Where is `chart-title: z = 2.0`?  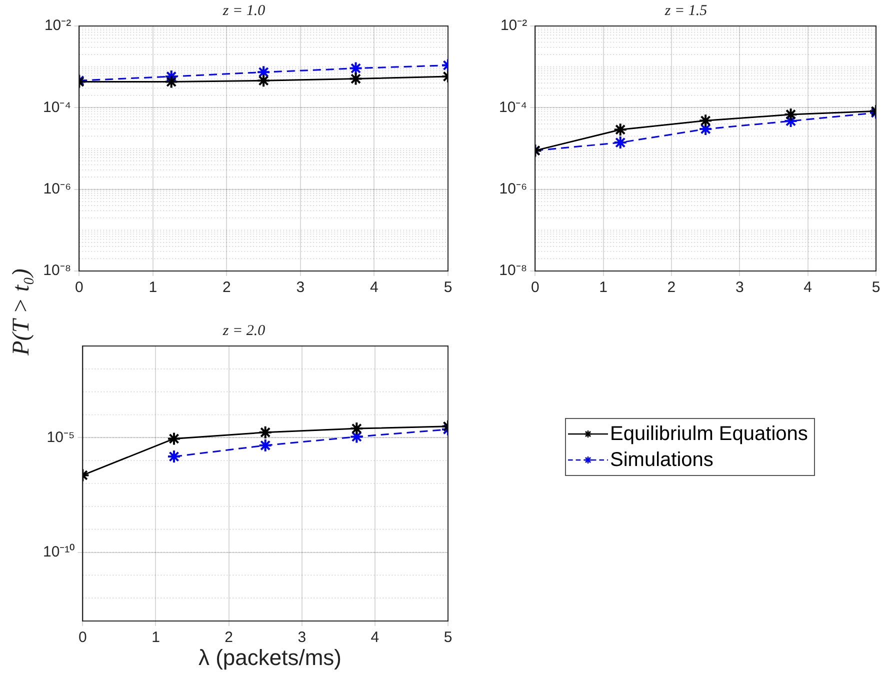 chart-title: z = 2.0 is located at coordinates (244, 330).